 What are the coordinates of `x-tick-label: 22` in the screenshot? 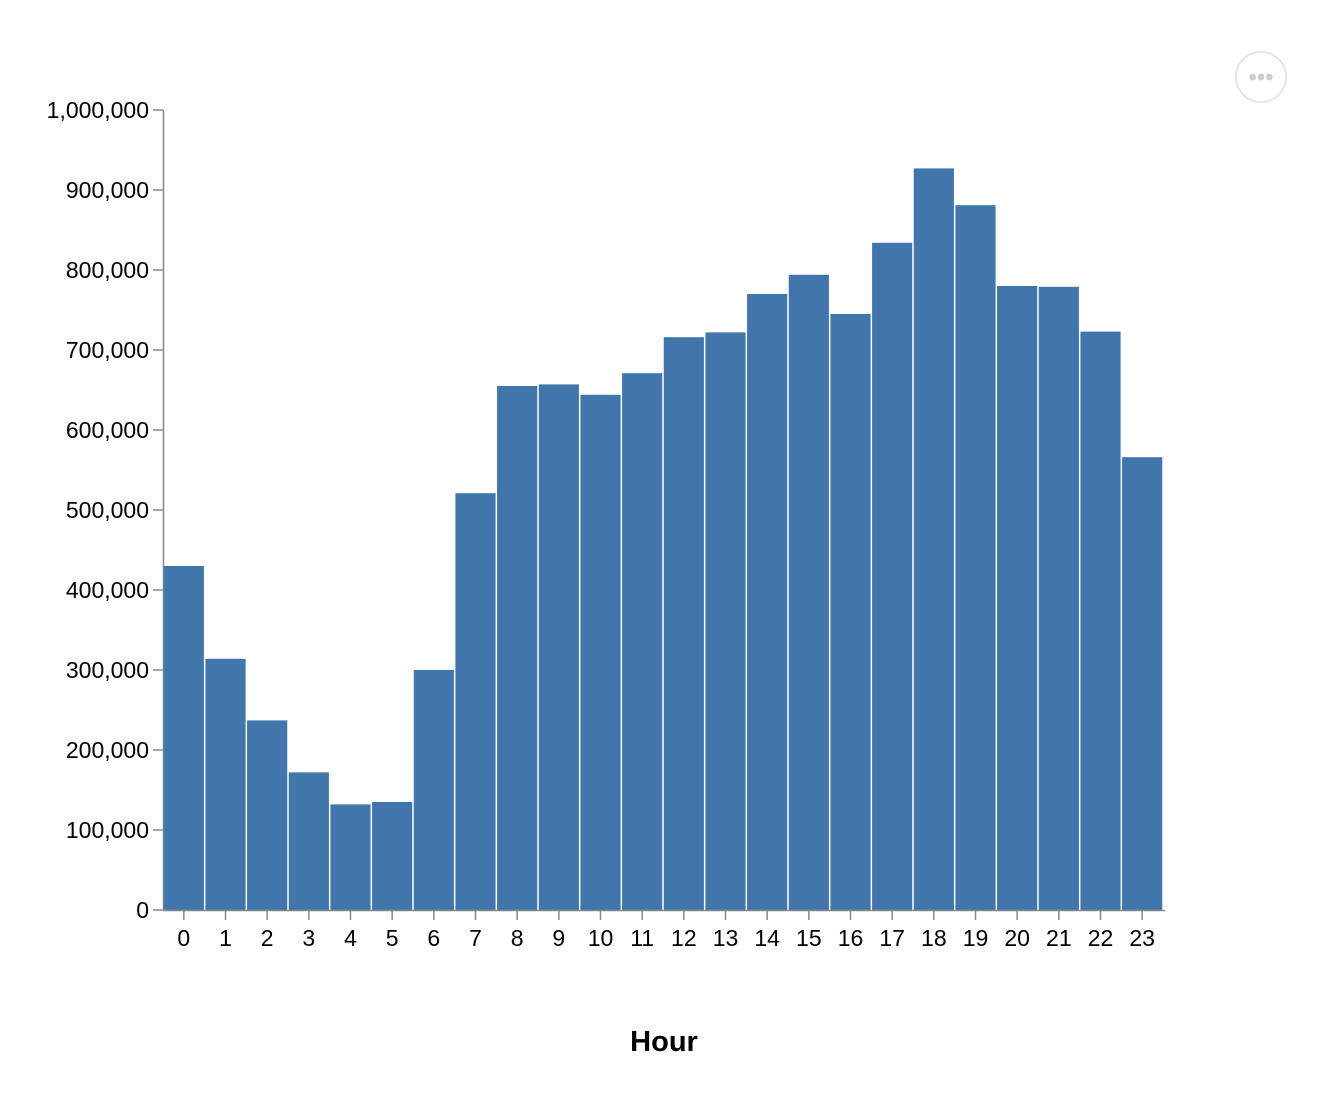 It's located at (1101, 938).